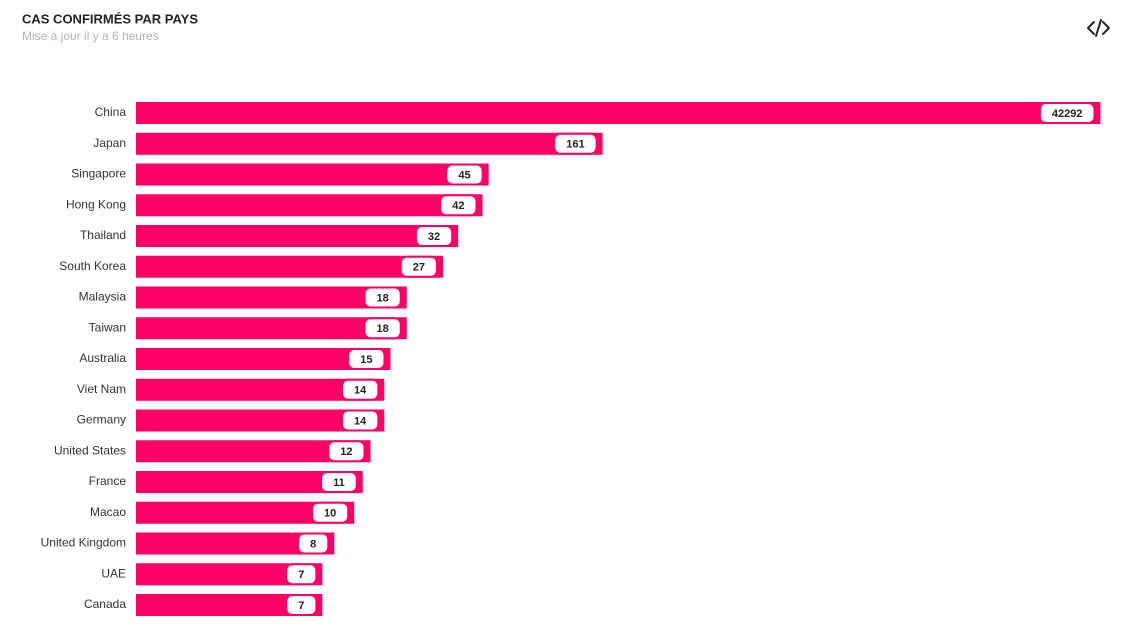 This screenshot has width=1121, height=627. I want to click on category-label: France, so click(108, 481).